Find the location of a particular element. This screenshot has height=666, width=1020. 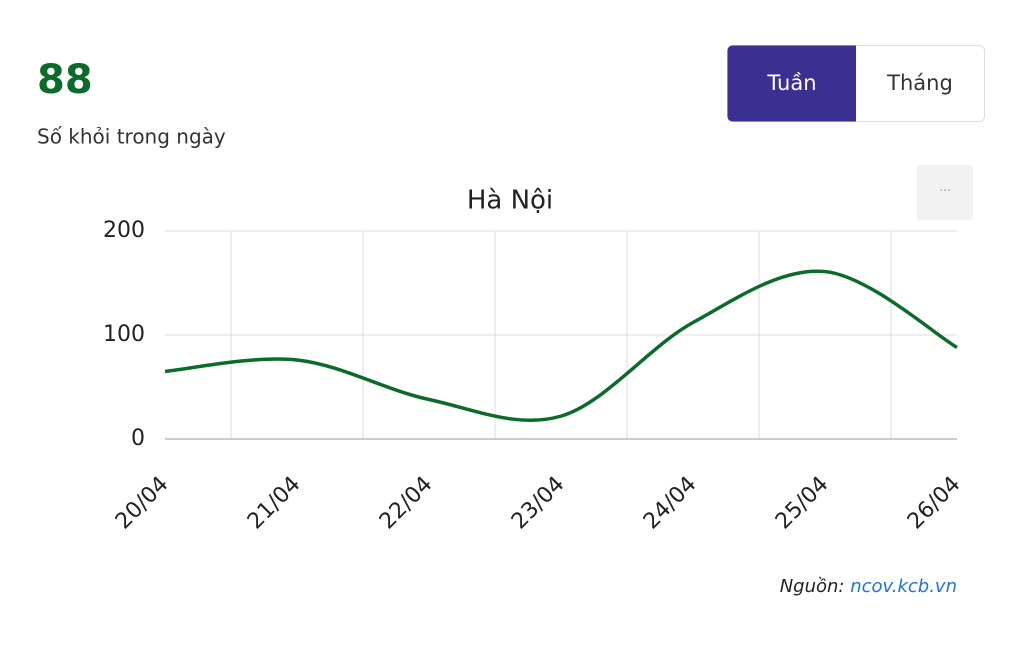

x-tick-label: 25/04 is located at coordinates (802, 503).